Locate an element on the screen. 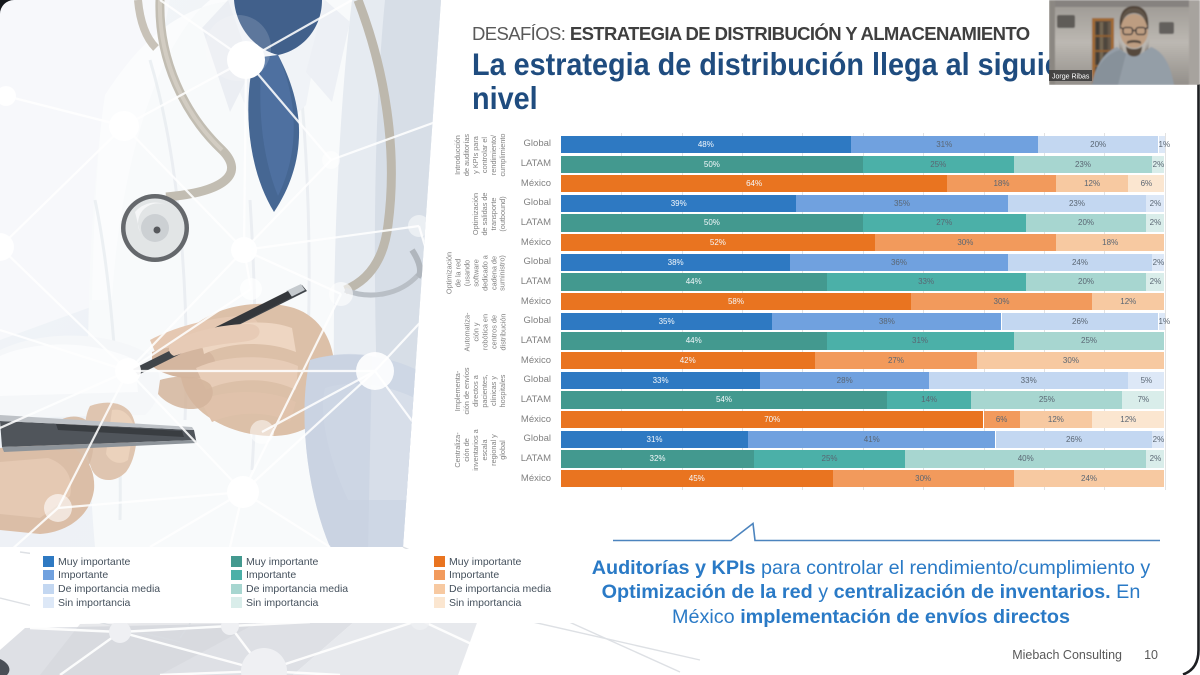 The image size is (1200, 675). svg-text: Jorge Ribas is located at coordinates (1071, 77).